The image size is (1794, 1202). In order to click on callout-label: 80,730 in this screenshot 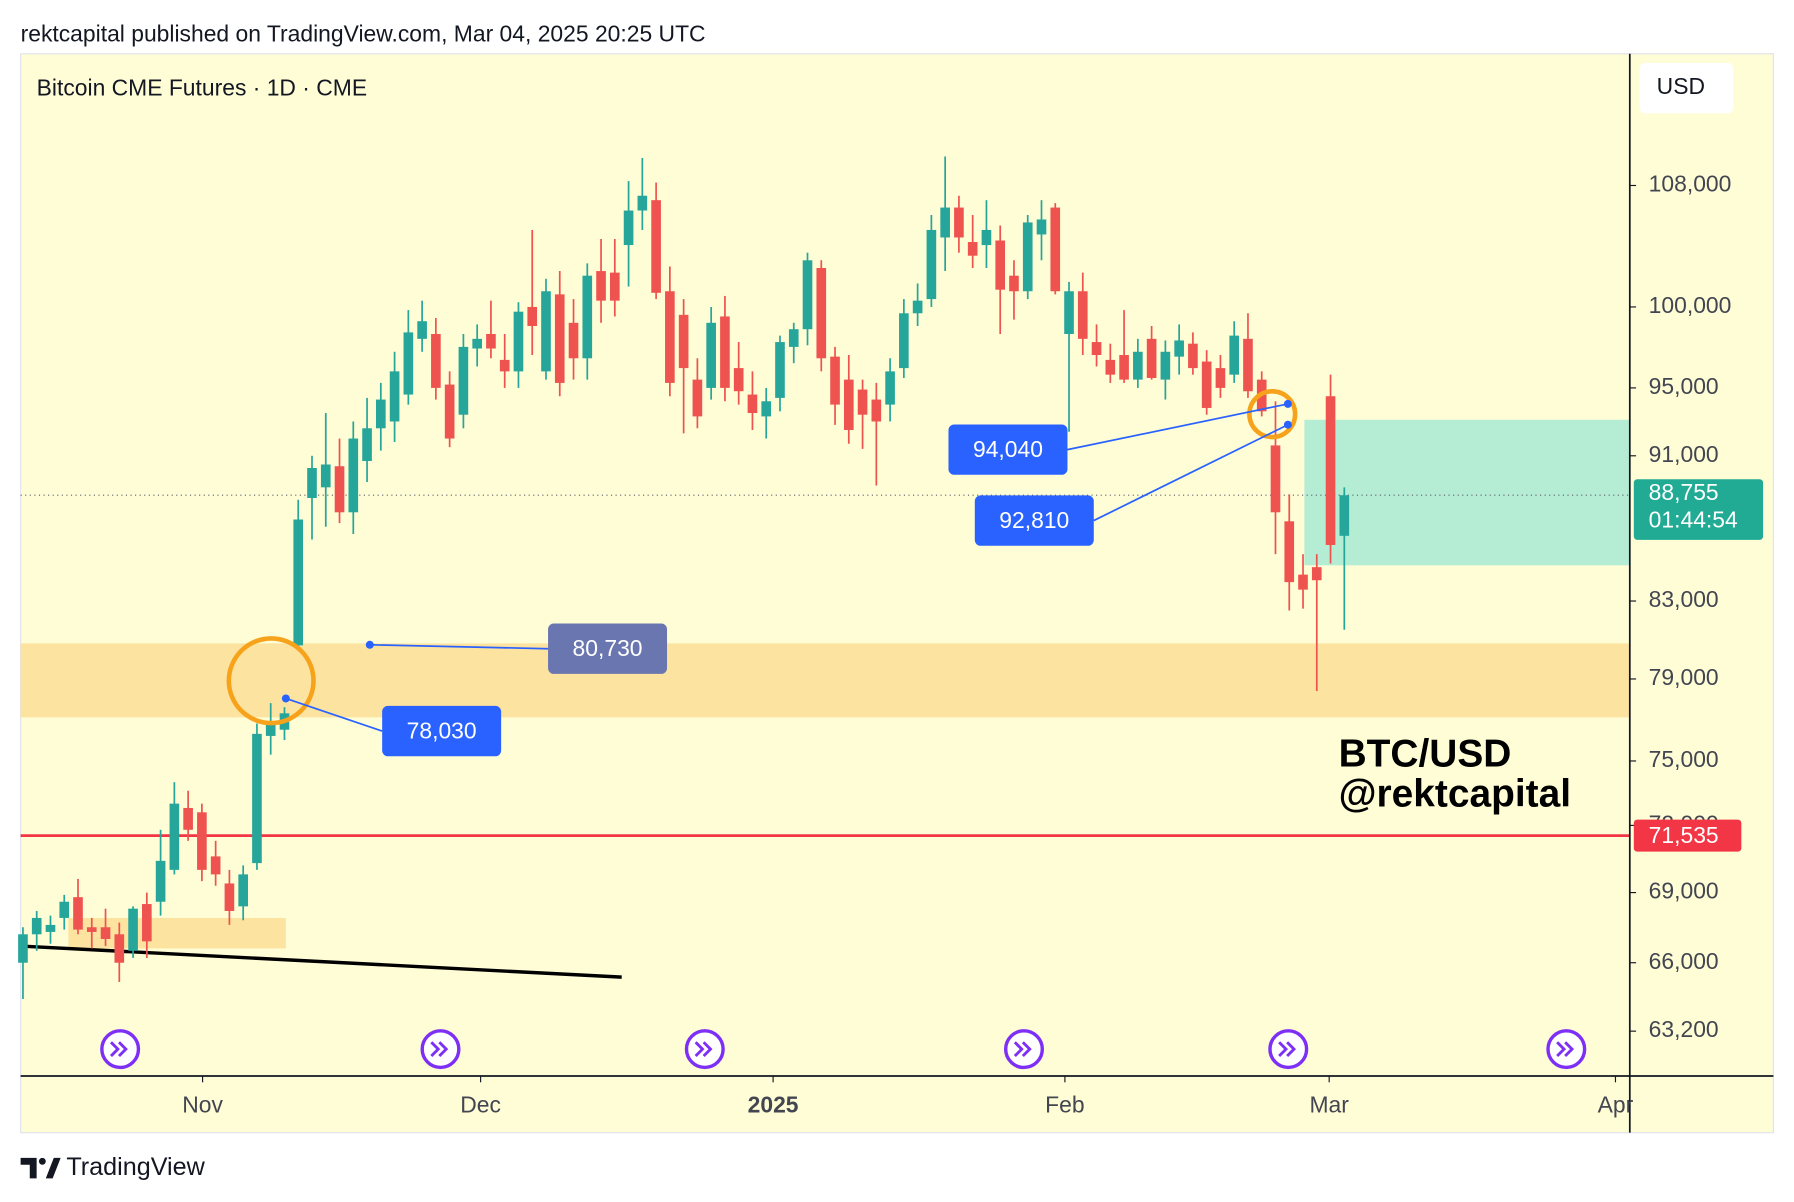, I will do `click(608, 648)`.